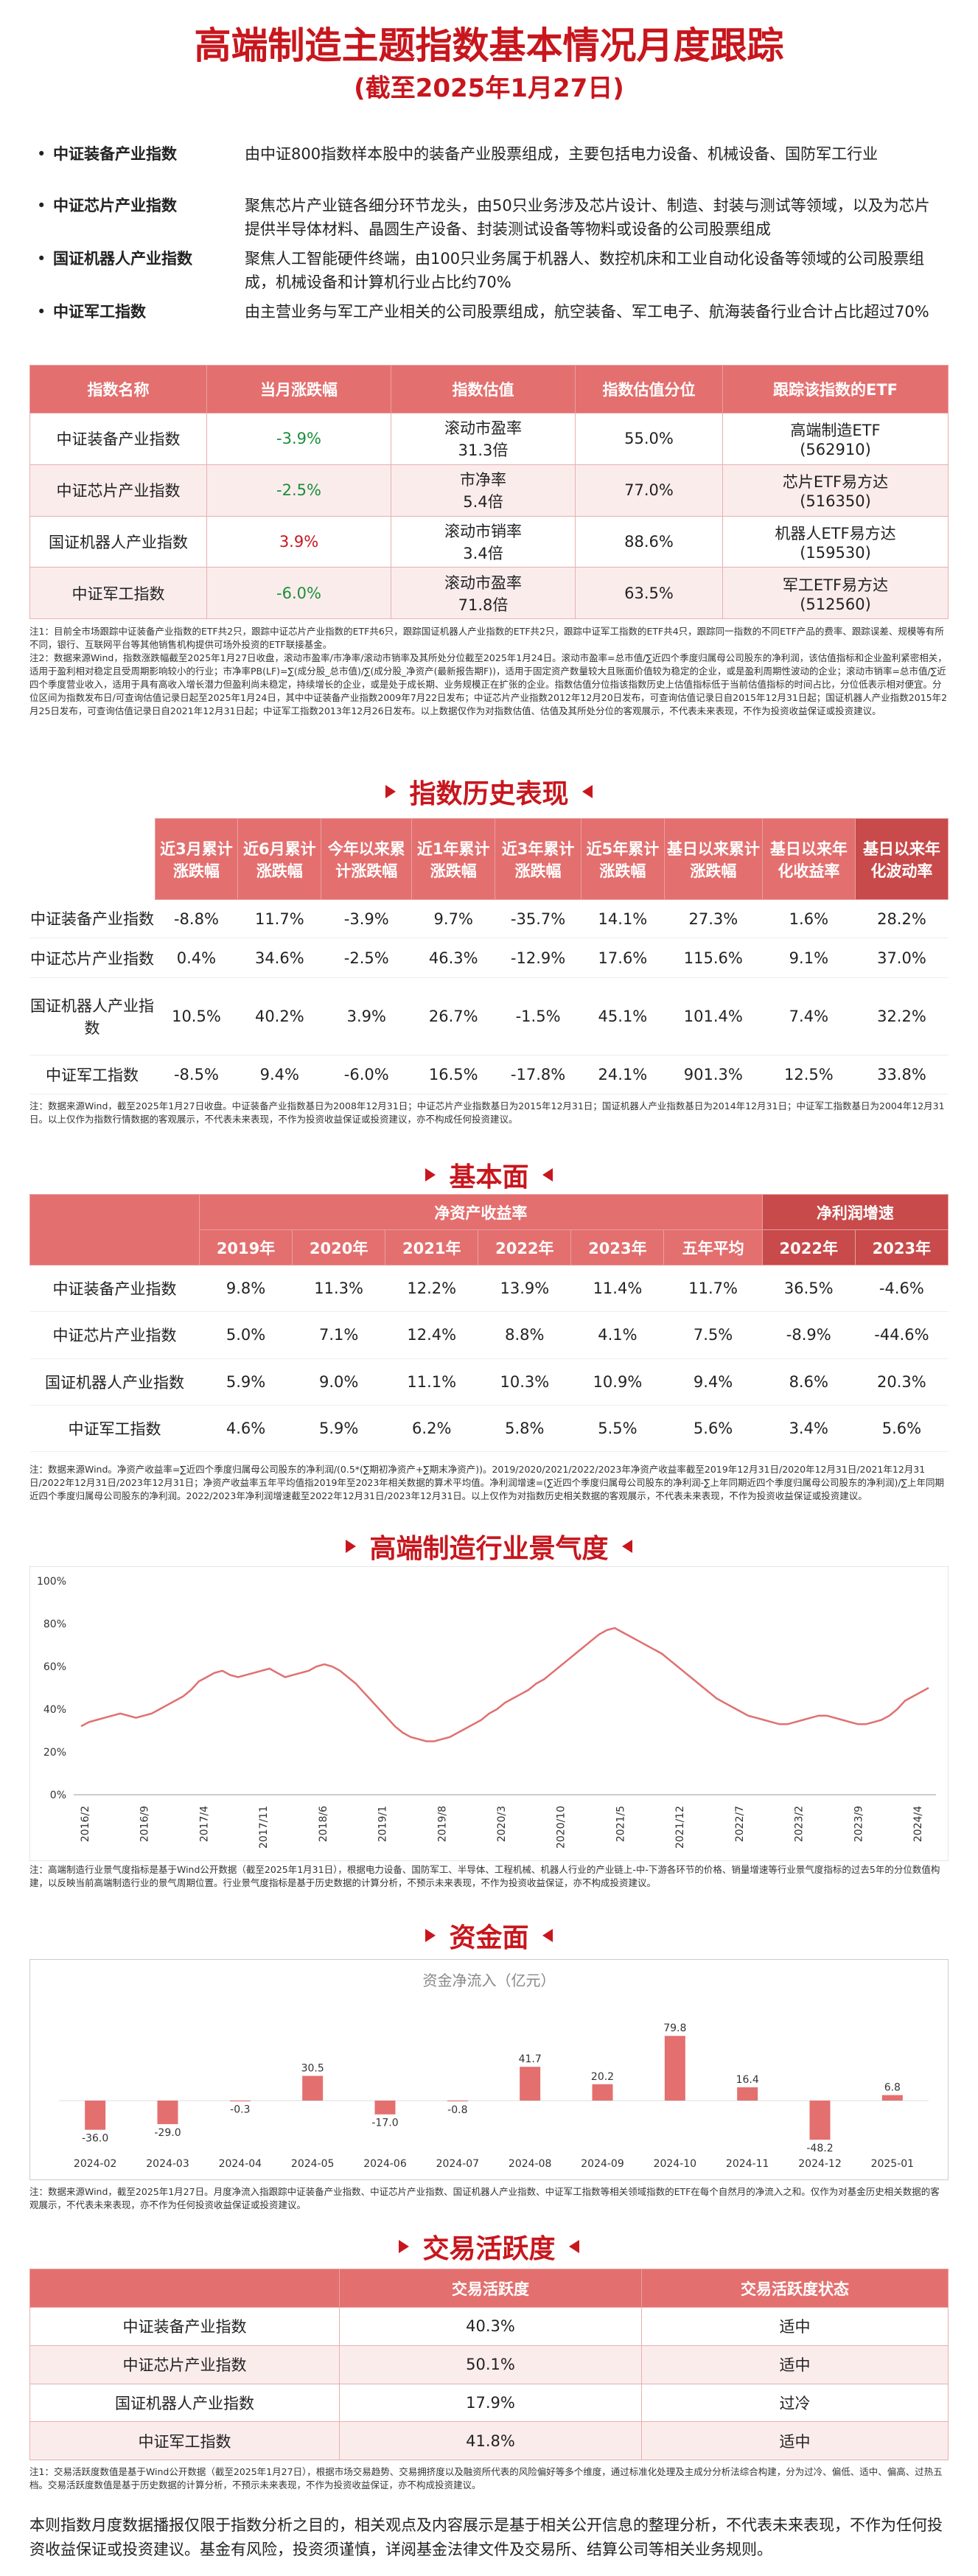  I want to click on y-tick-label: 0%, so click(58, 1795).